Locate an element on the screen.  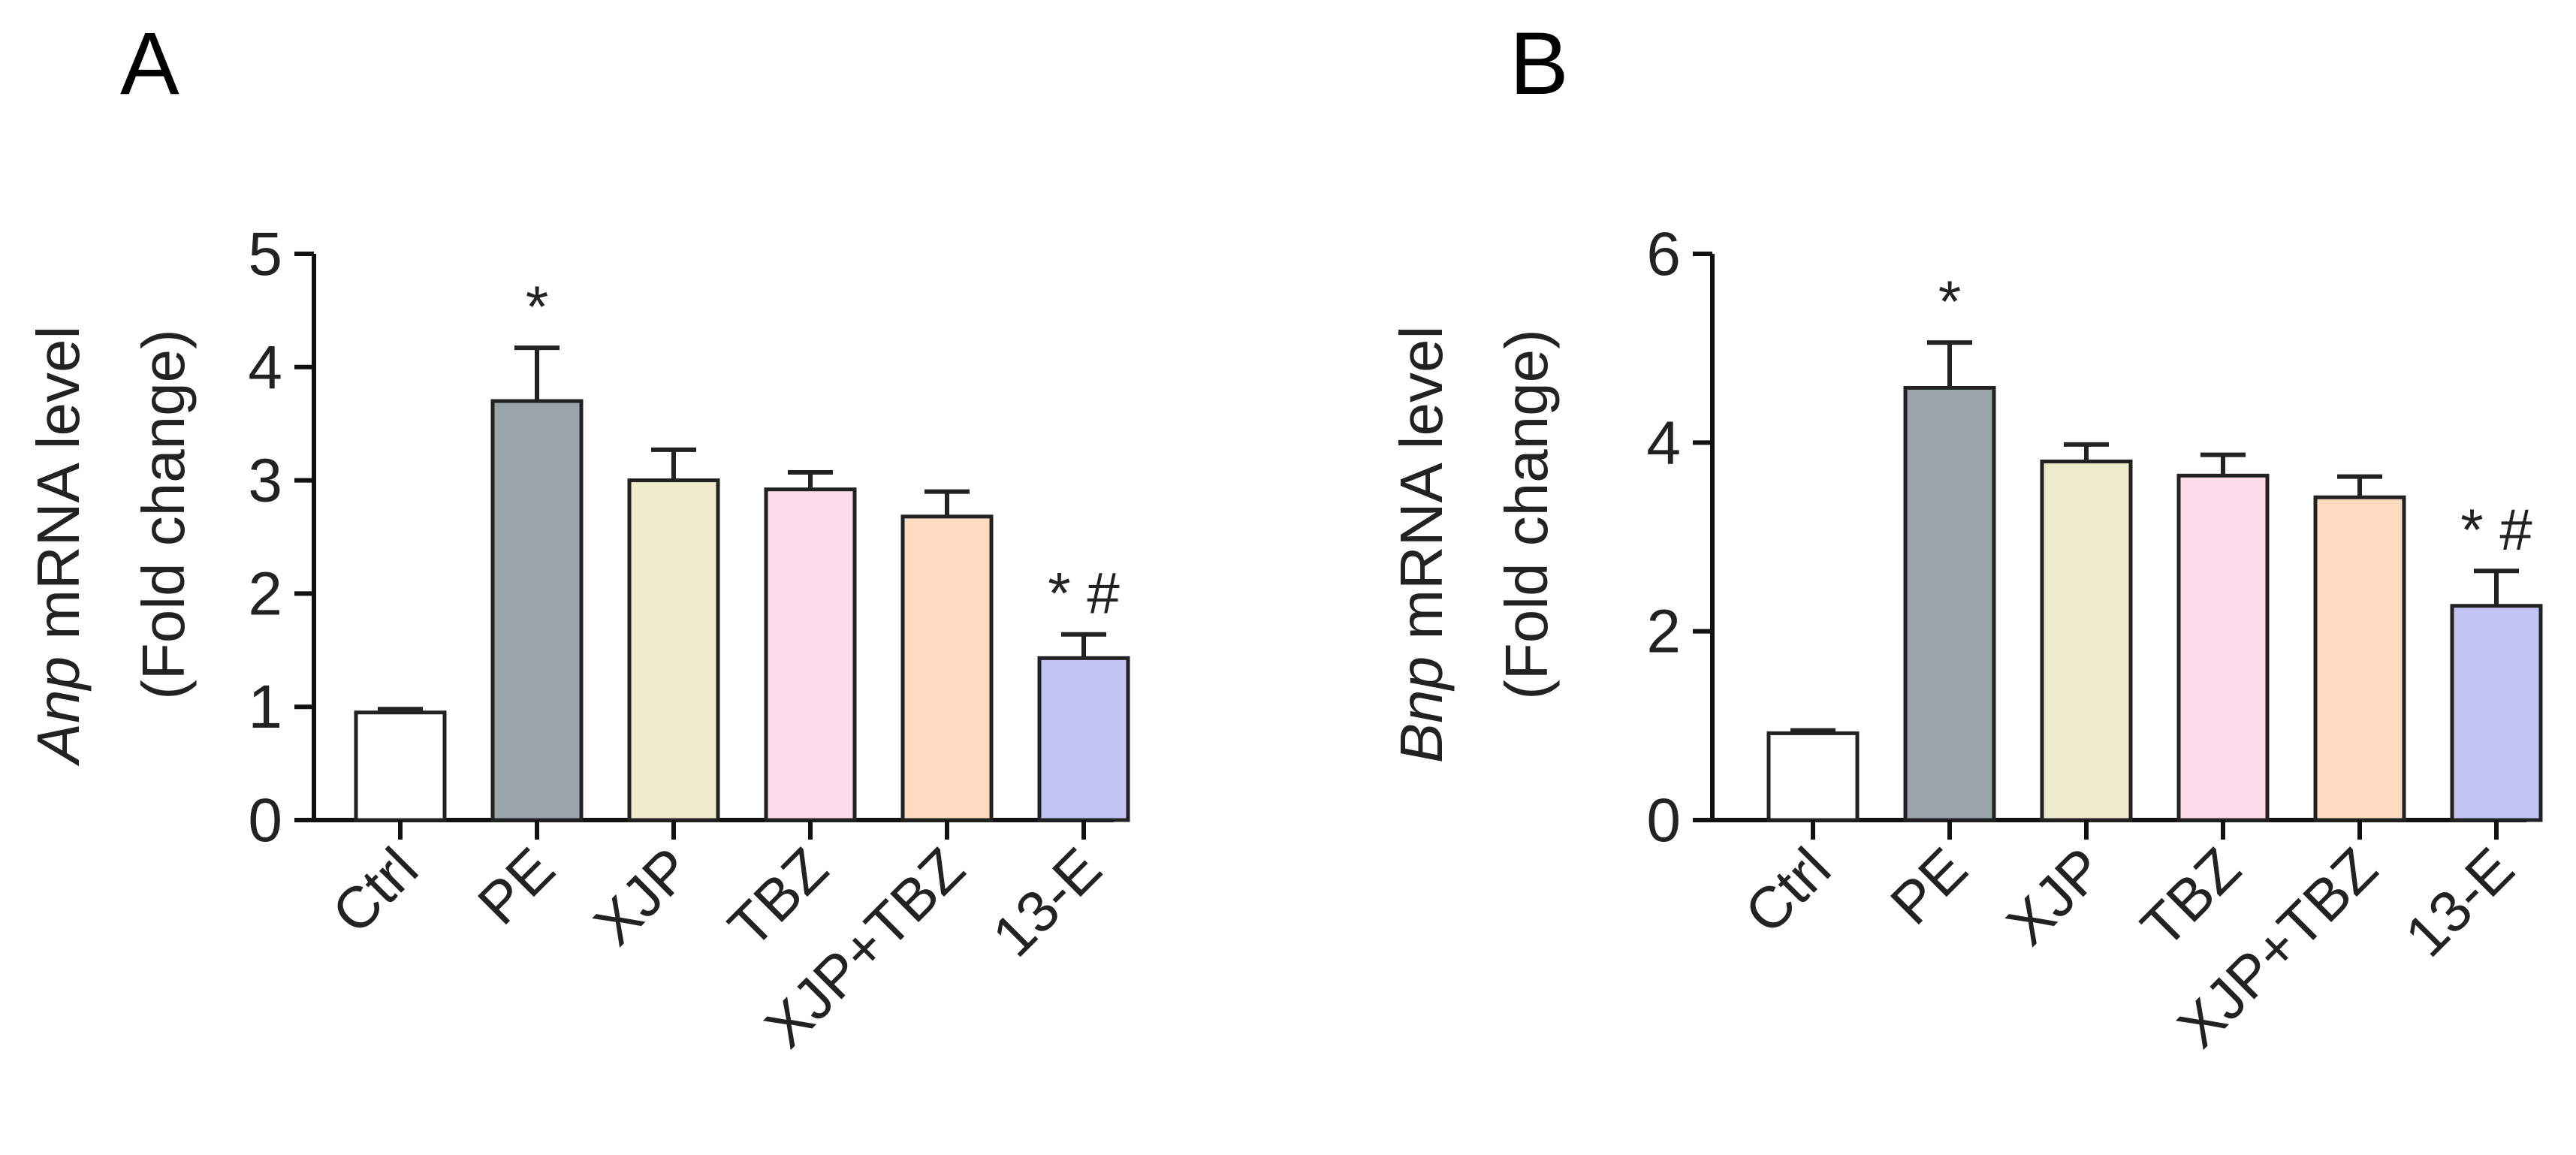
y-axis-label-gene: Bnp is located at coordinates (1421, 709).